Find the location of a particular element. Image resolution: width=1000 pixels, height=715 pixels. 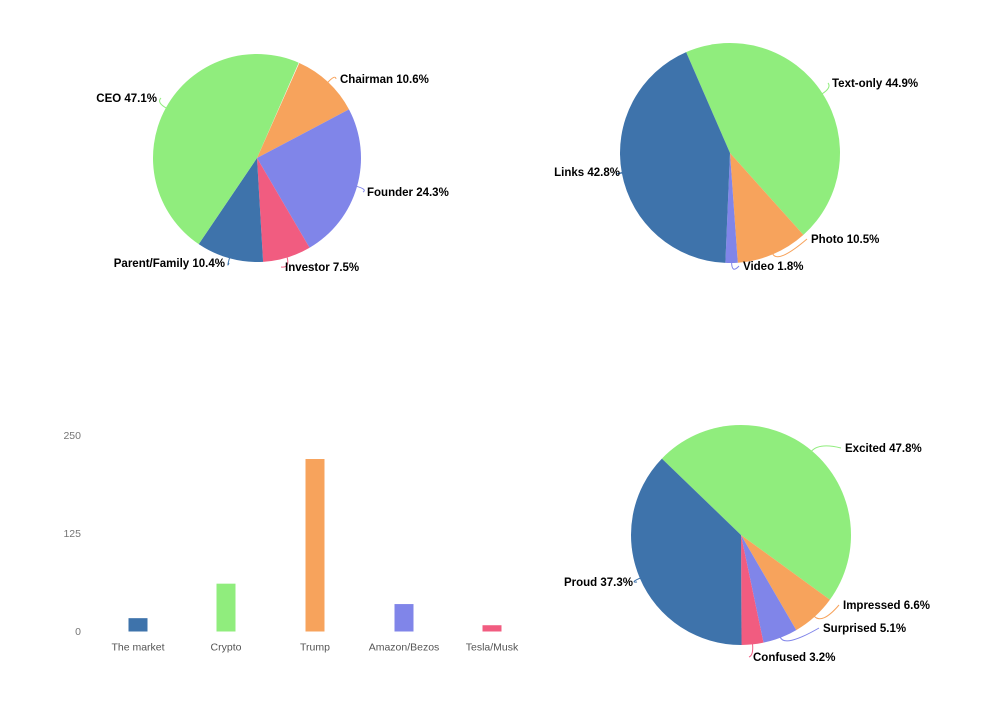

pie-label-text-only: Text-only 44.9% is located at coordinates (875, 84).